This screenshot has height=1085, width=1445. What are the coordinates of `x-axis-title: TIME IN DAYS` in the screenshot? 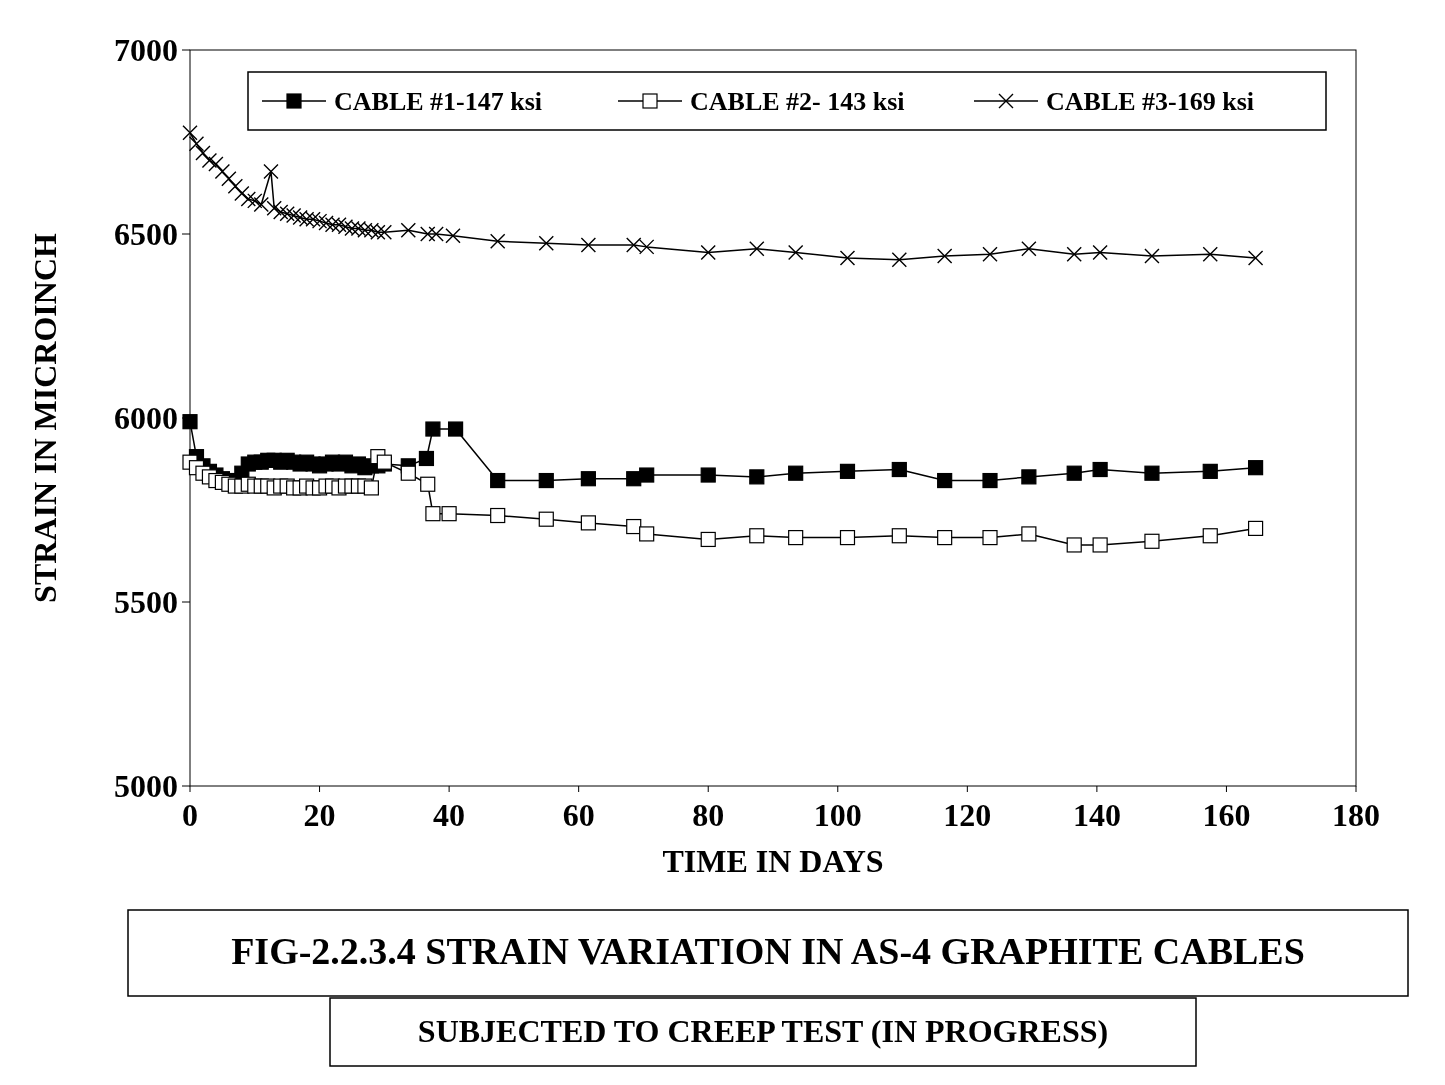 It's located at (773, 861).